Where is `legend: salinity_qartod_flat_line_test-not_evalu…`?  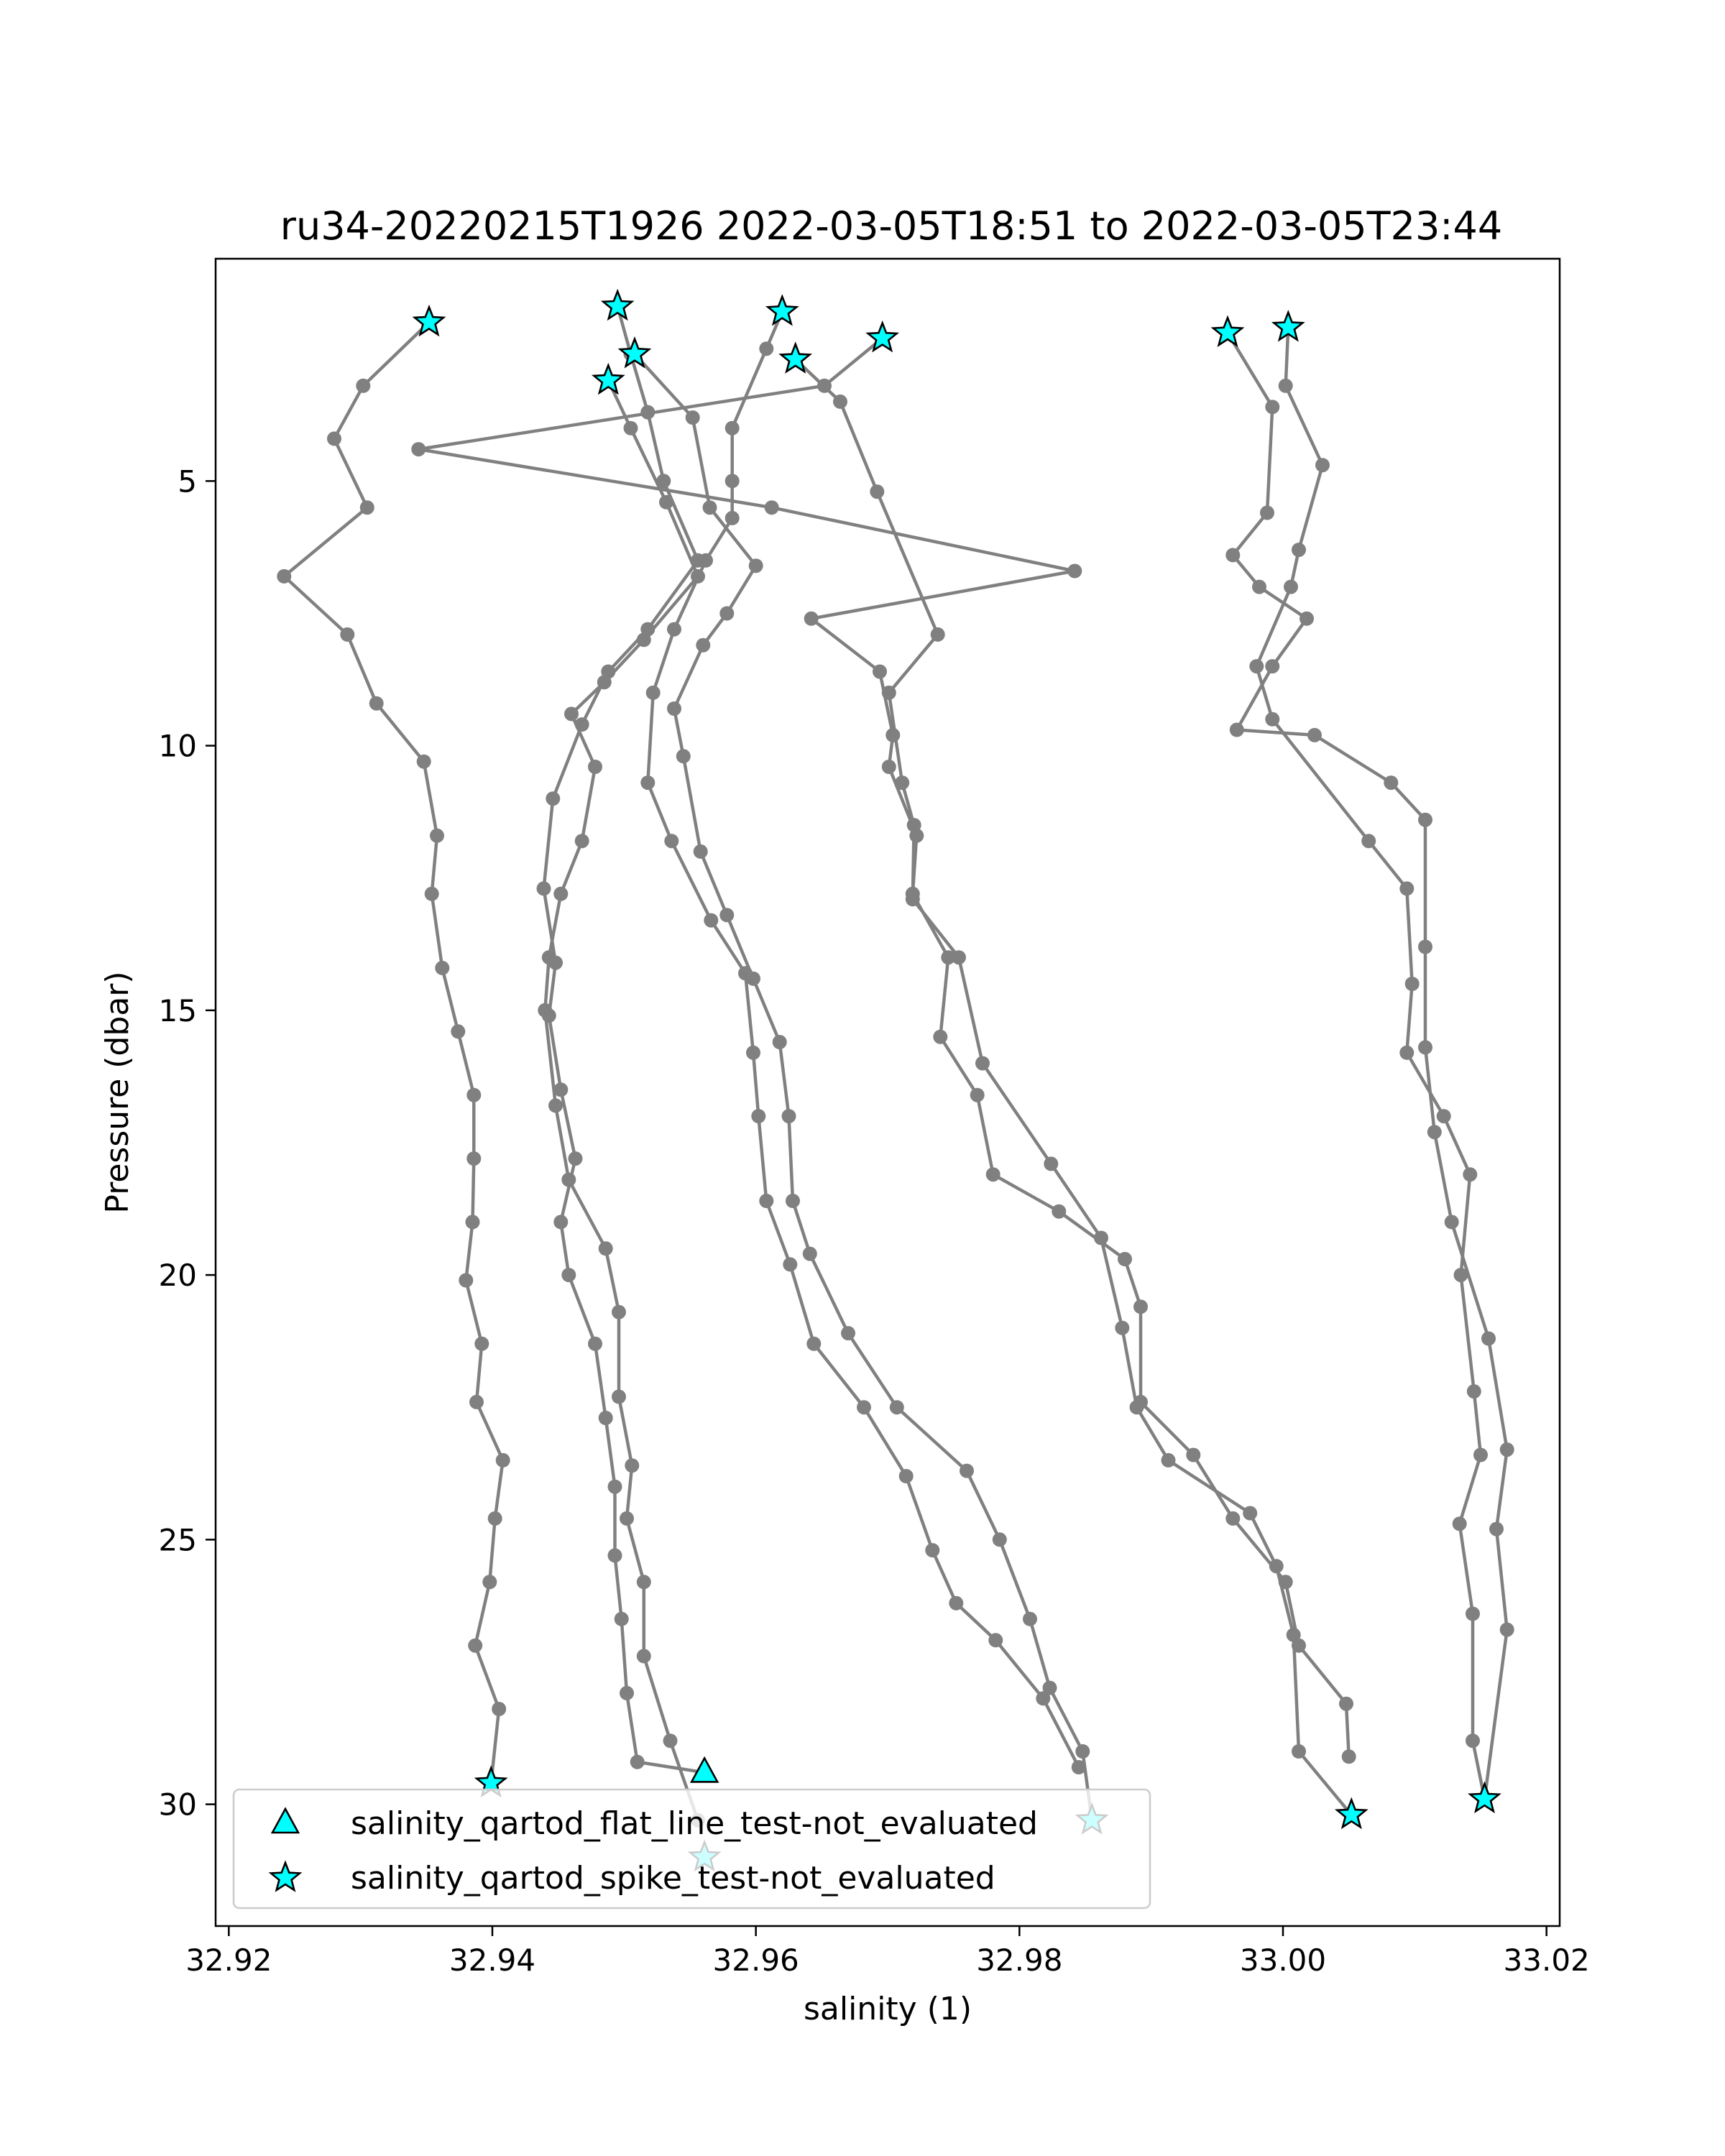 legend: salinity_qartod_flat_line_test-not_evalu… is located at coordinates (691, 1848).